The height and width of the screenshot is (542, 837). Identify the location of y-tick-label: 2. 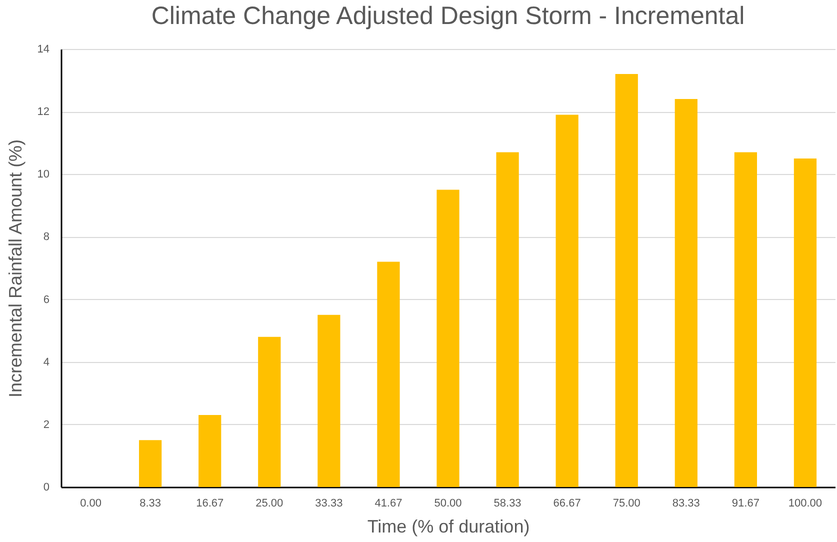
(46, 424).